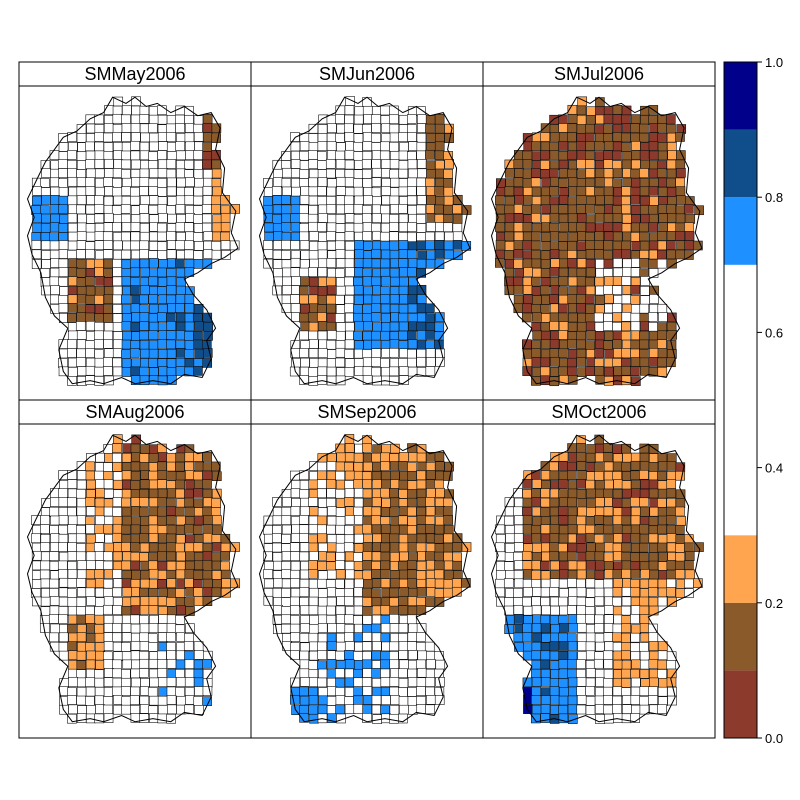  Describe the element at coordinates (740, 636) in the screenshot. I see `colorbar-bin` at that location.